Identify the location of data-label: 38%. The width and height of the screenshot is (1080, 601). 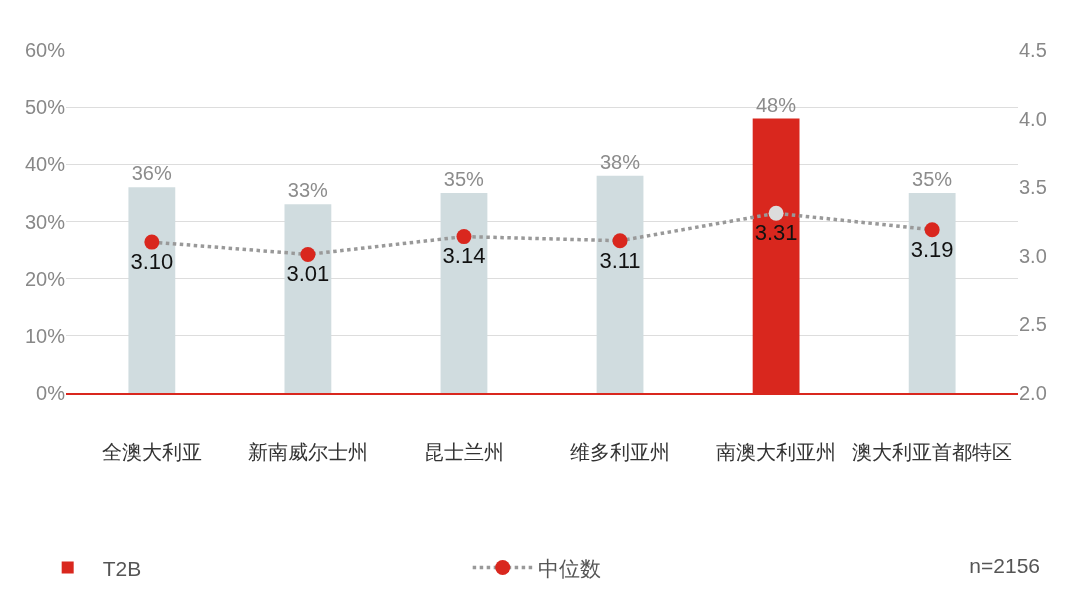
(620, 161).